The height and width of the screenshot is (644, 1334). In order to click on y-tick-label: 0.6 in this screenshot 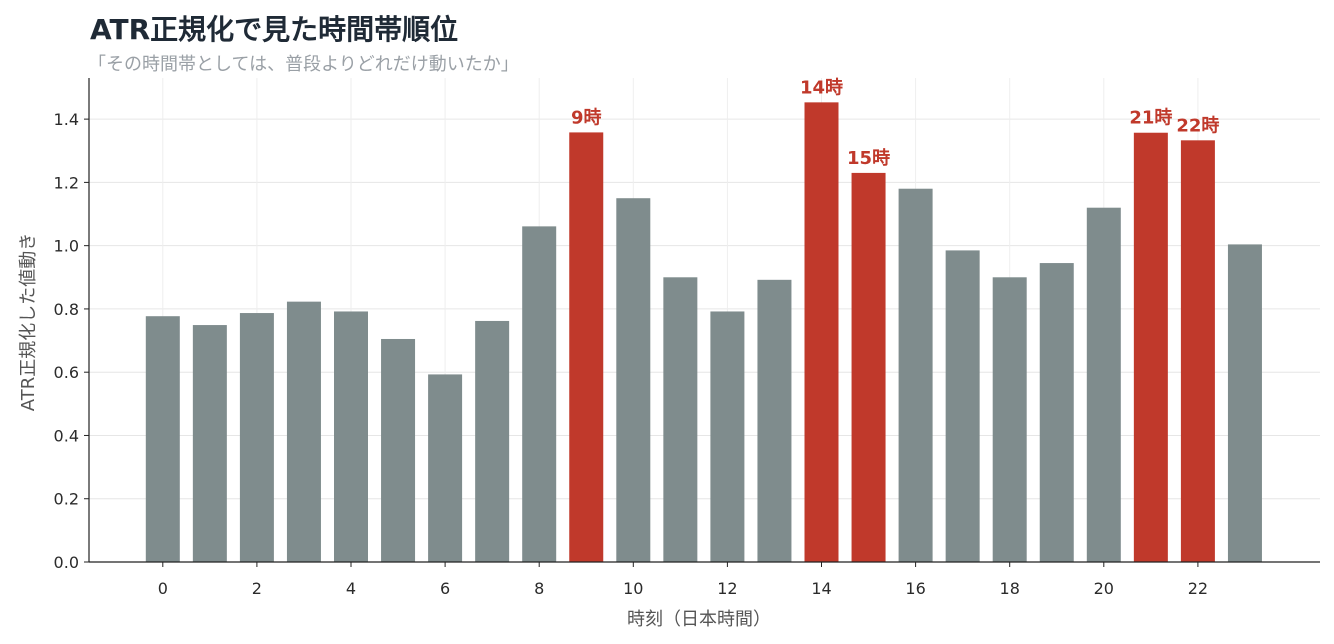, I will do `click(66, 372)`.